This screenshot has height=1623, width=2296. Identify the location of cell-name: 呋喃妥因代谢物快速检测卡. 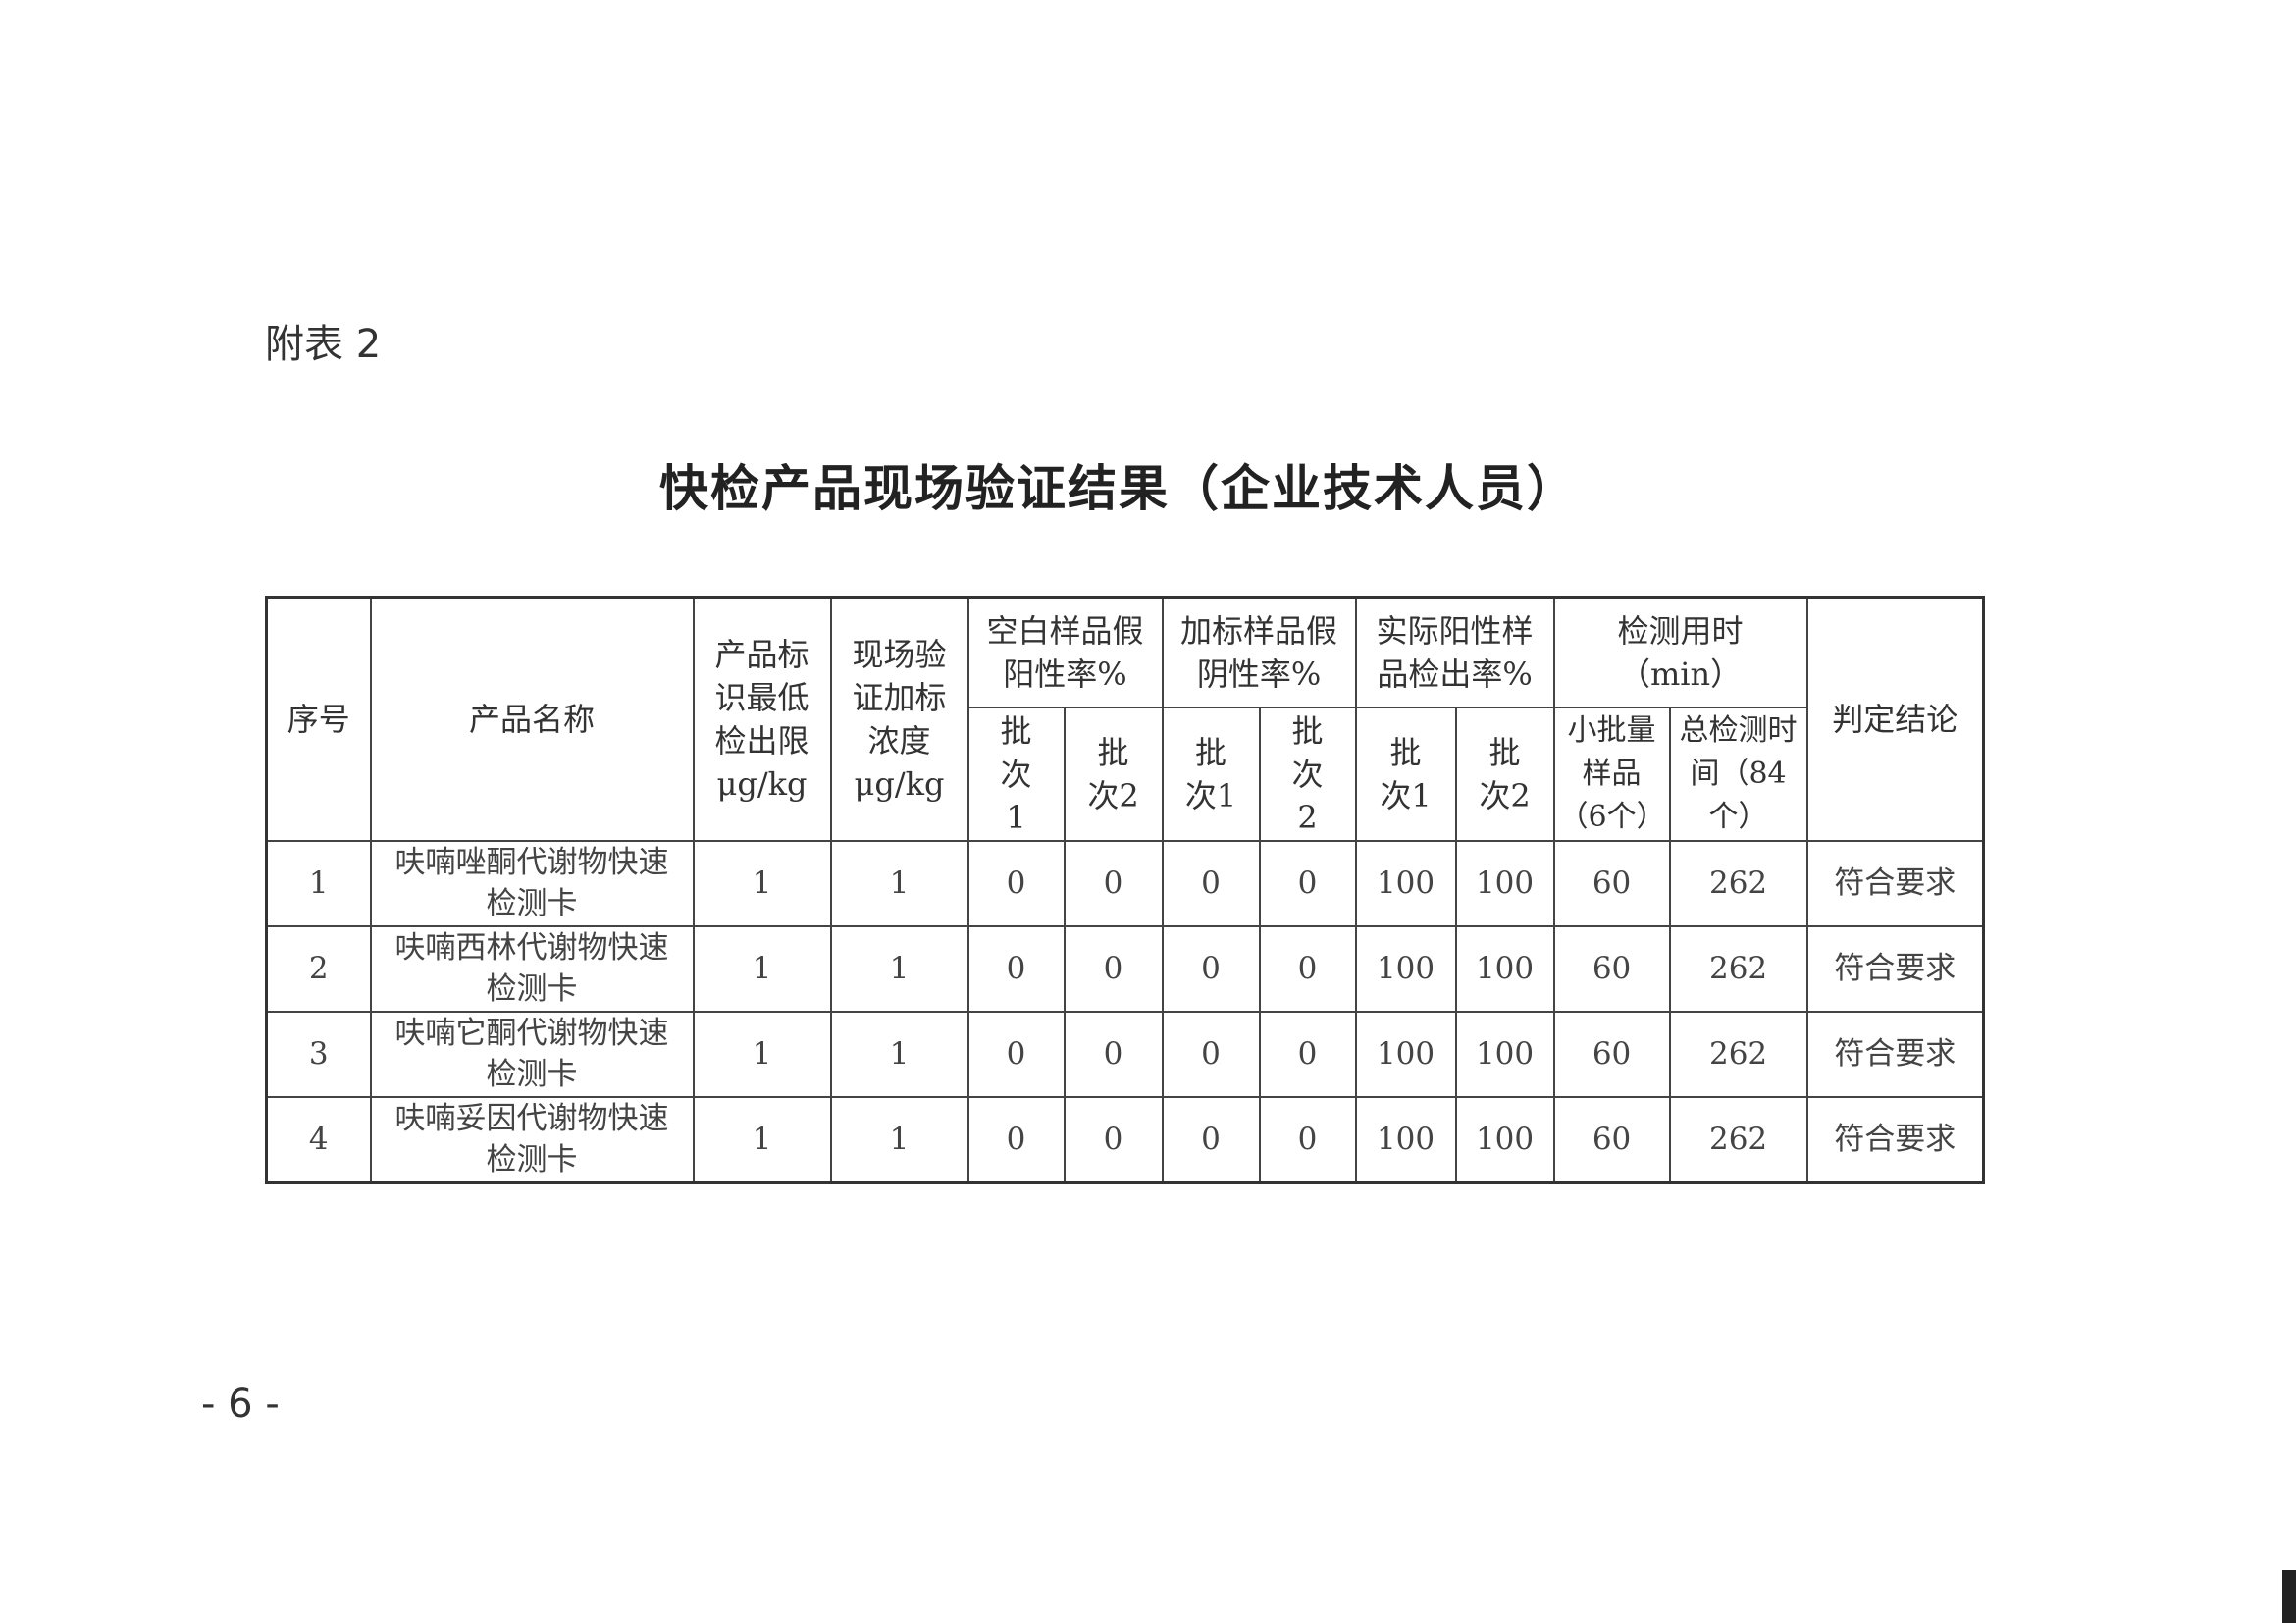
(532, 1139).